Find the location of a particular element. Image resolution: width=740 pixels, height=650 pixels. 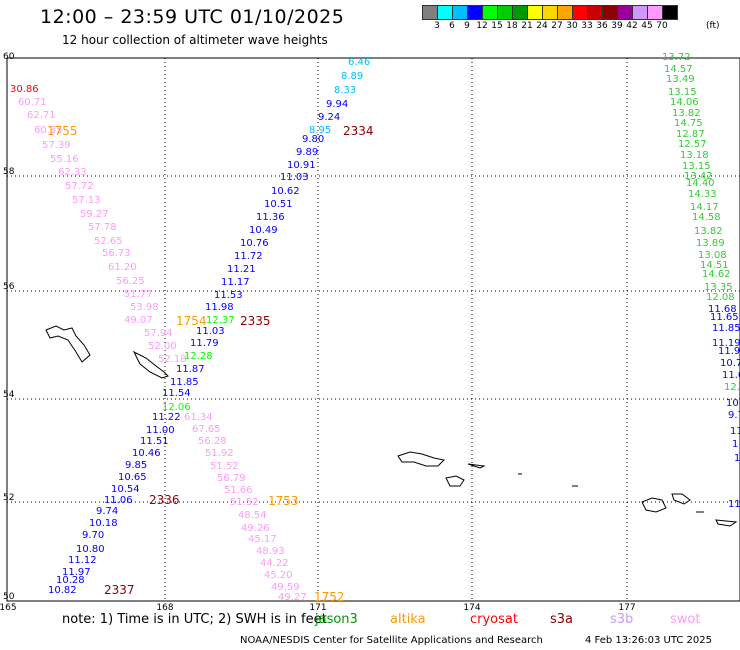

wave-height-label: 56.28 is located at coordinates (212, 441).